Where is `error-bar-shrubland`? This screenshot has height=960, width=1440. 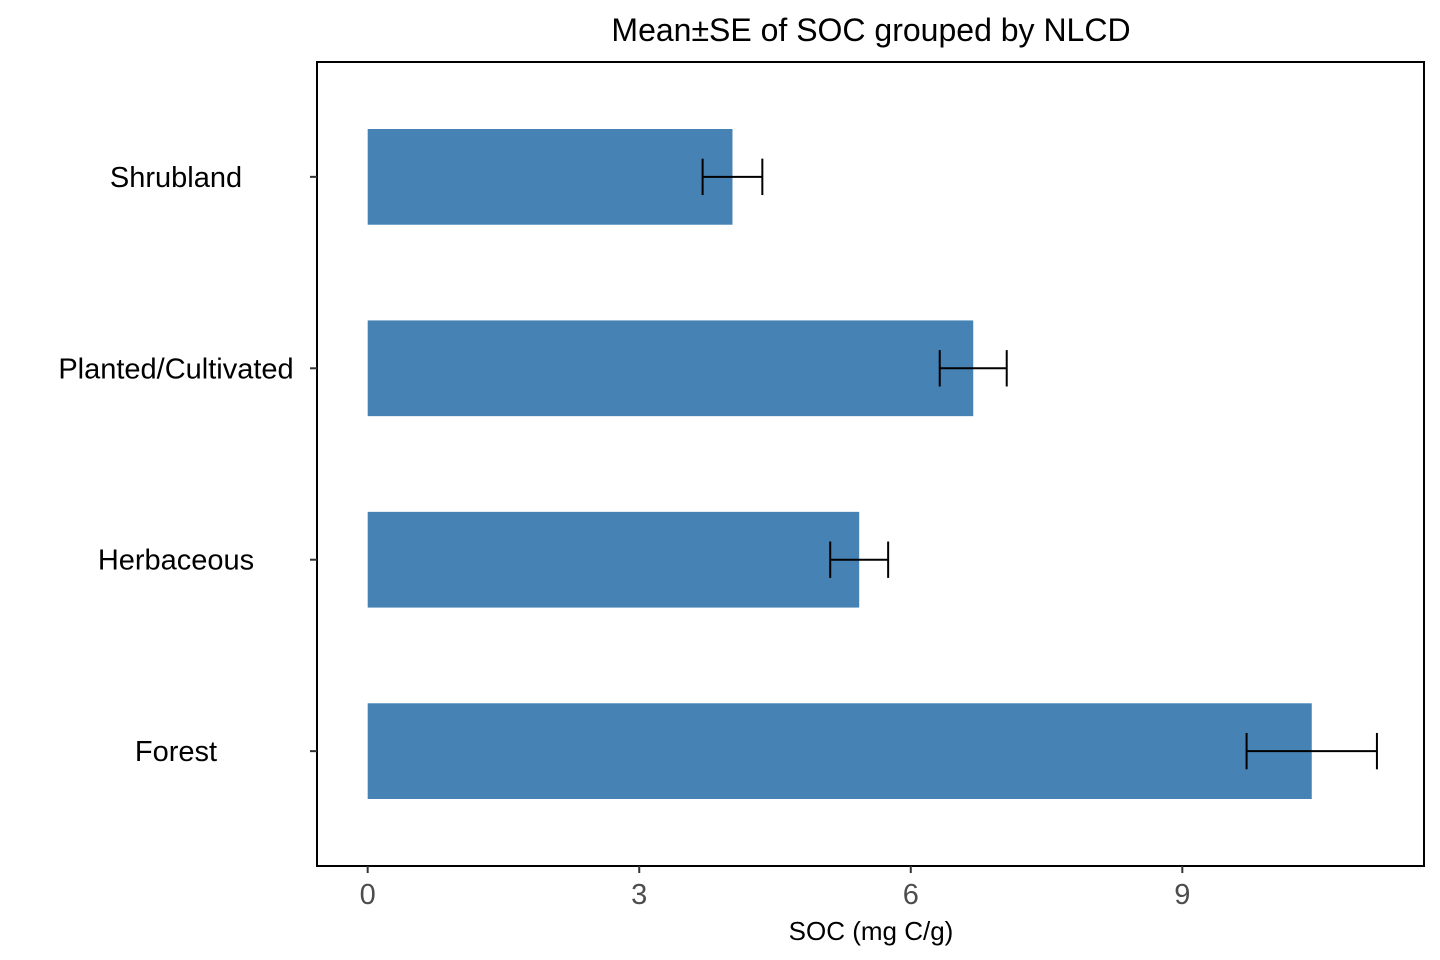 error-bar-shrubland is located at coordinates (732, 177).